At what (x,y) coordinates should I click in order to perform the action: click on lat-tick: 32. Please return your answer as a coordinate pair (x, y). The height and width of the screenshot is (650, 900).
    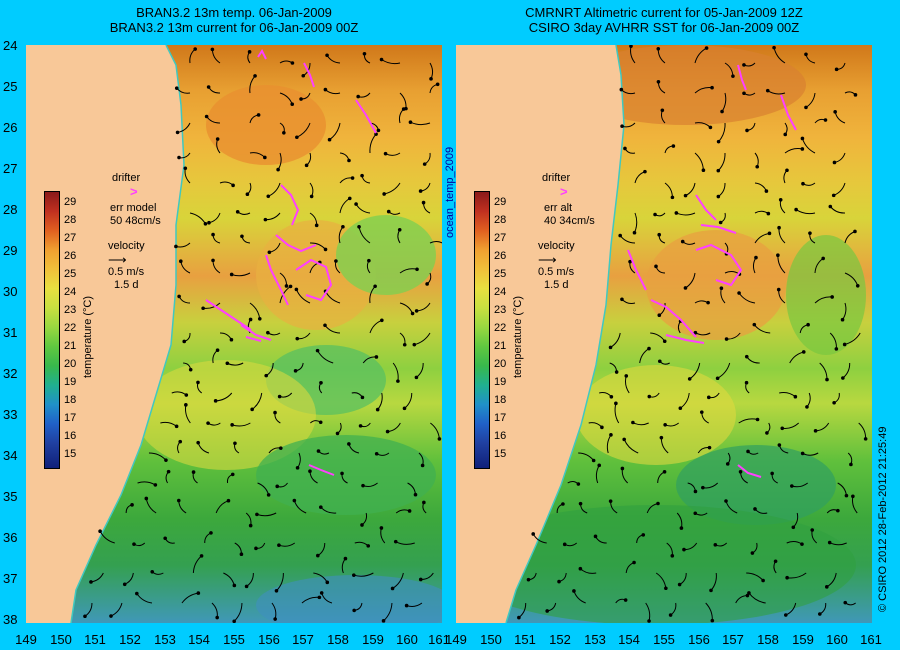
    Looking at the image, I should click on (10, 373).